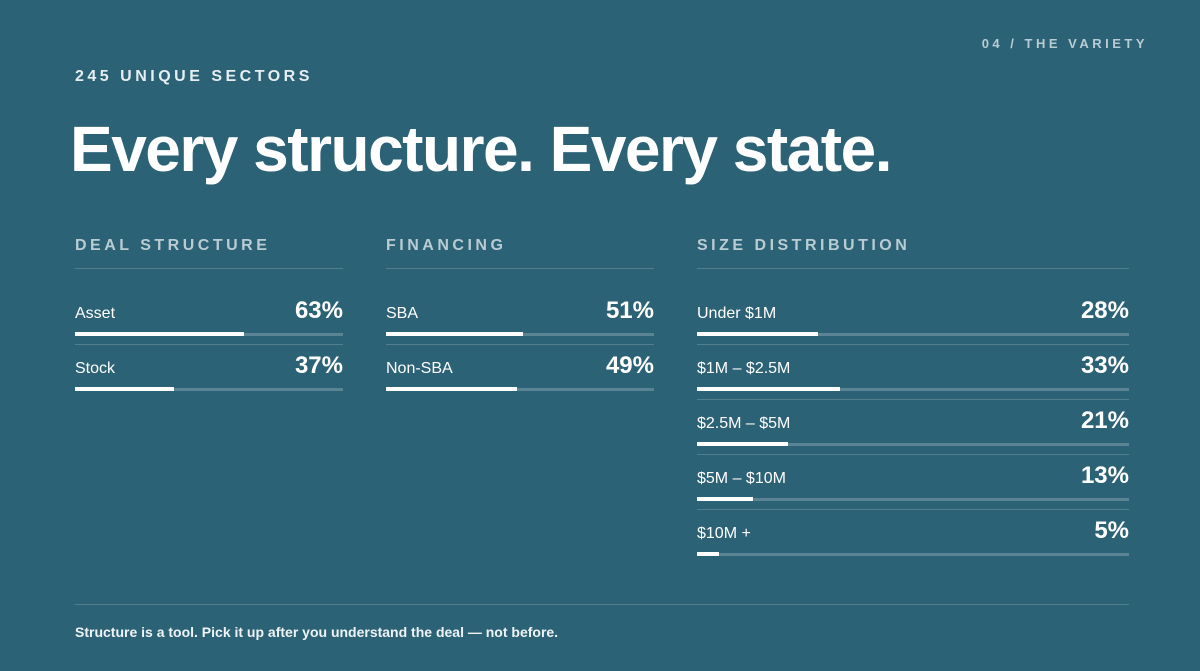 Image resolution: width=1200 pixels, height=671 pixels. What do you see at coordinates (1104, 365) in the screenshot?
I see `value-label: 33%` at bounding box center [1104, 365].